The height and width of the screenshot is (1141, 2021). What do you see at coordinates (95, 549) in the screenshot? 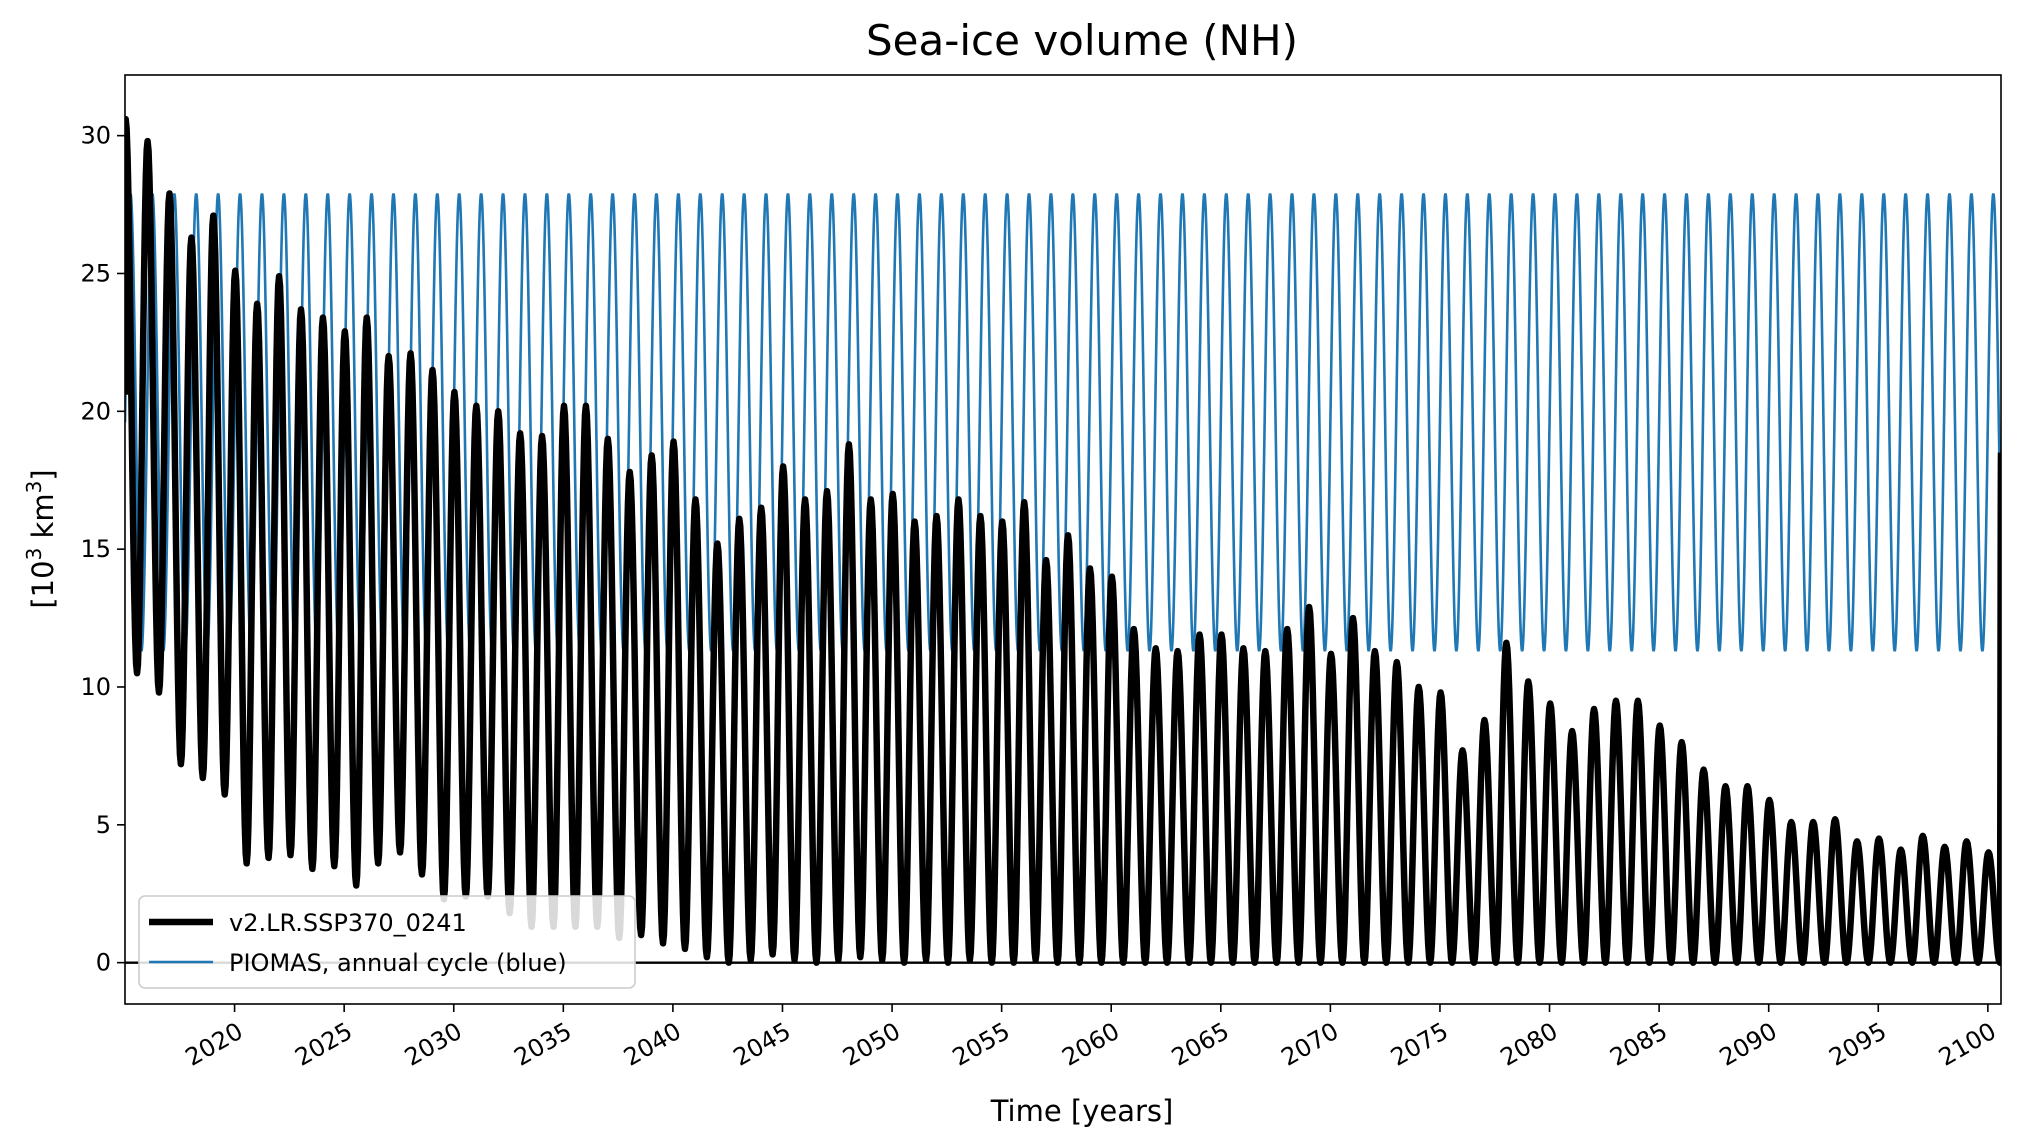
I see `y-tick-label-15: 15` at bounding box center [95, 549].